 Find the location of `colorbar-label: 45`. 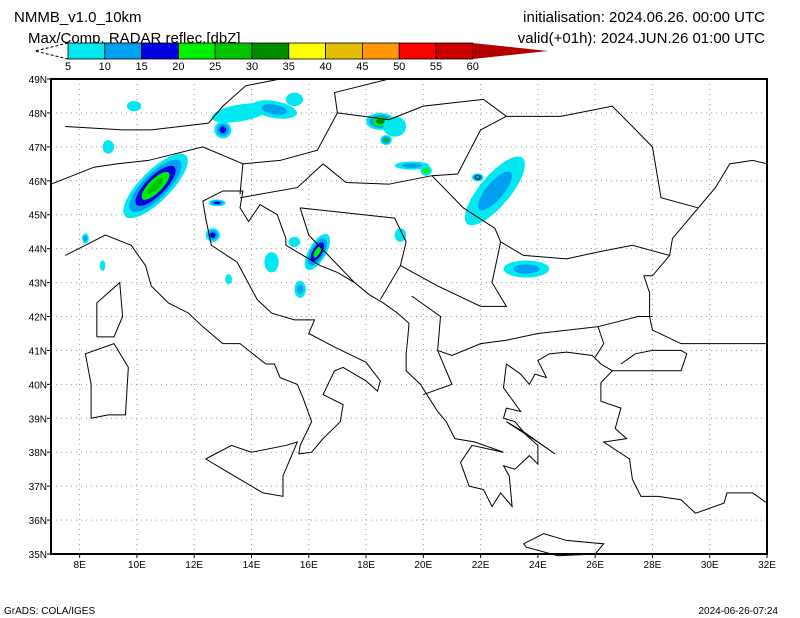

colorbar-label: 45 is located at coordinates (362, 67).